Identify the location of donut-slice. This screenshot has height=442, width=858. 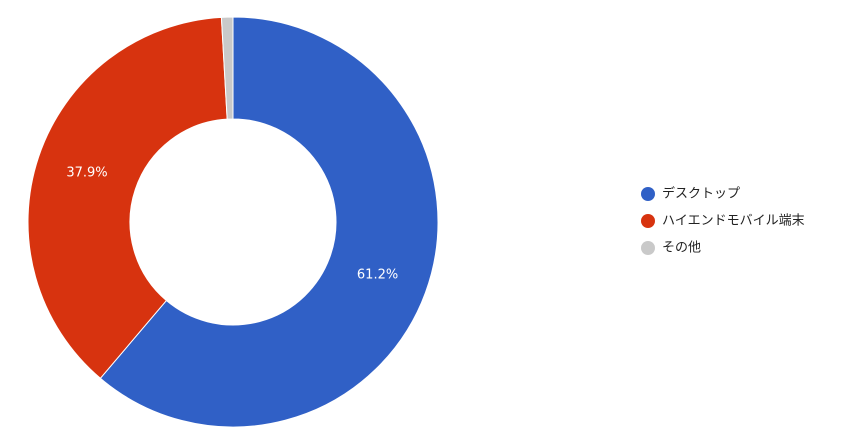
(227, 68).